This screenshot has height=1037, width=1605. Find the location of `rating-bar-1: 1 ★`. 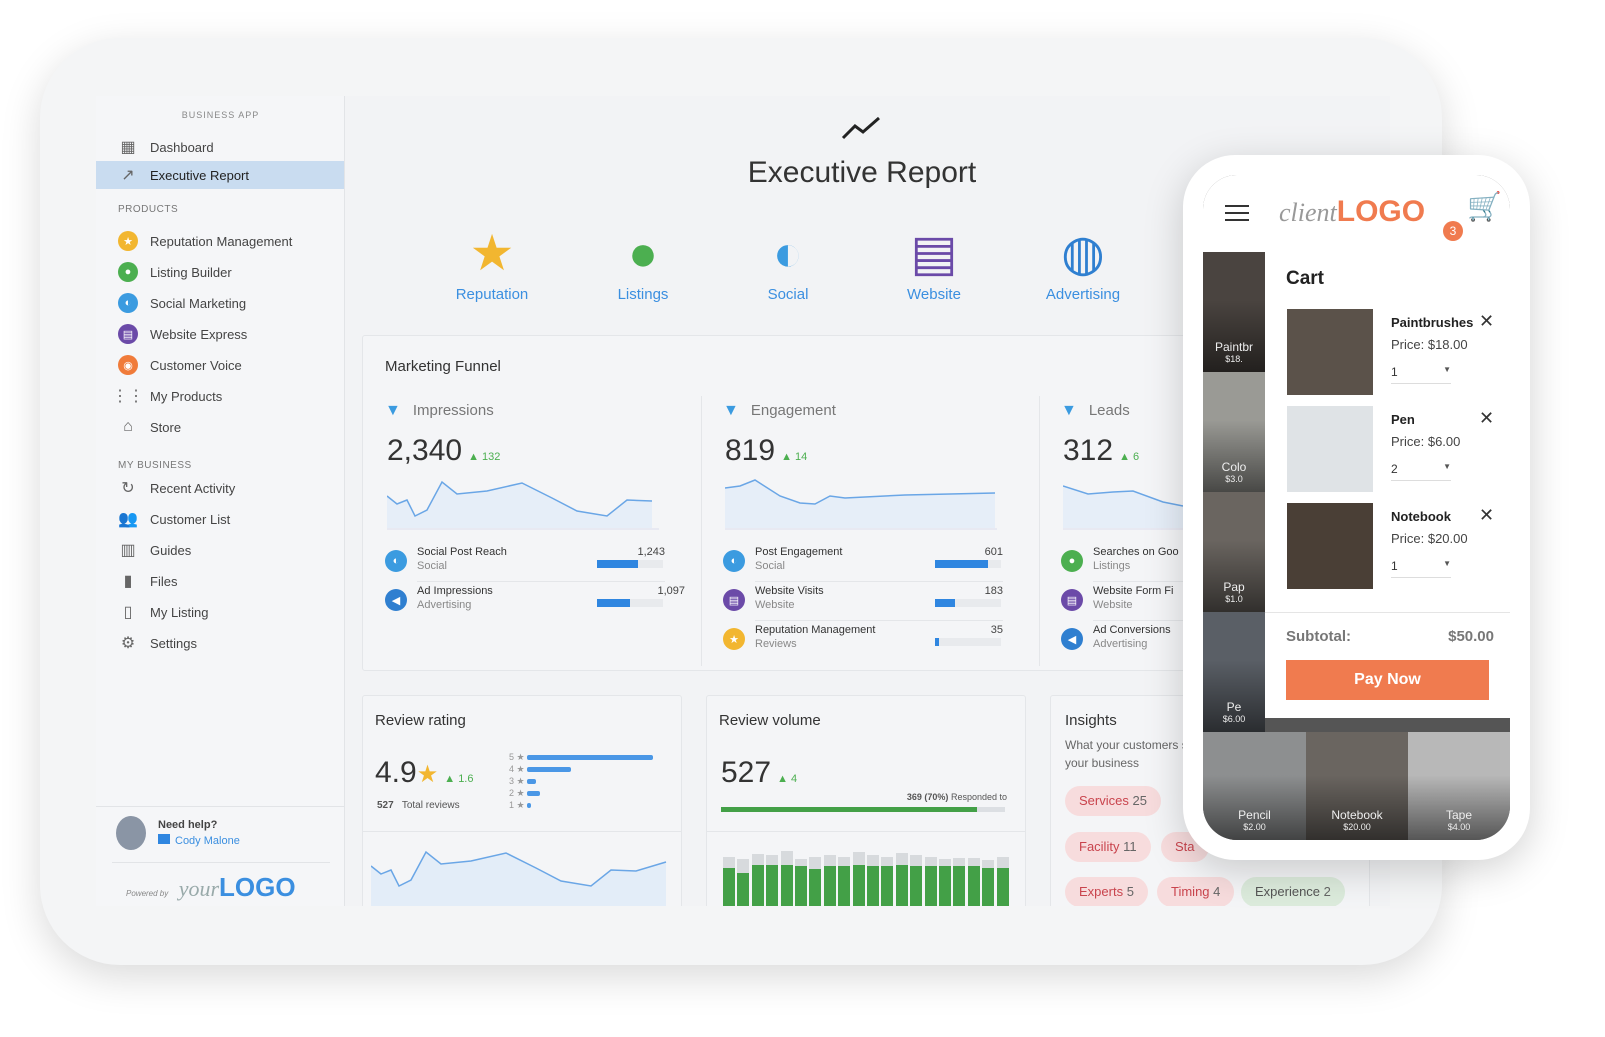

rating-bar-1: 1 ★ is located at coordinates (520, 805).